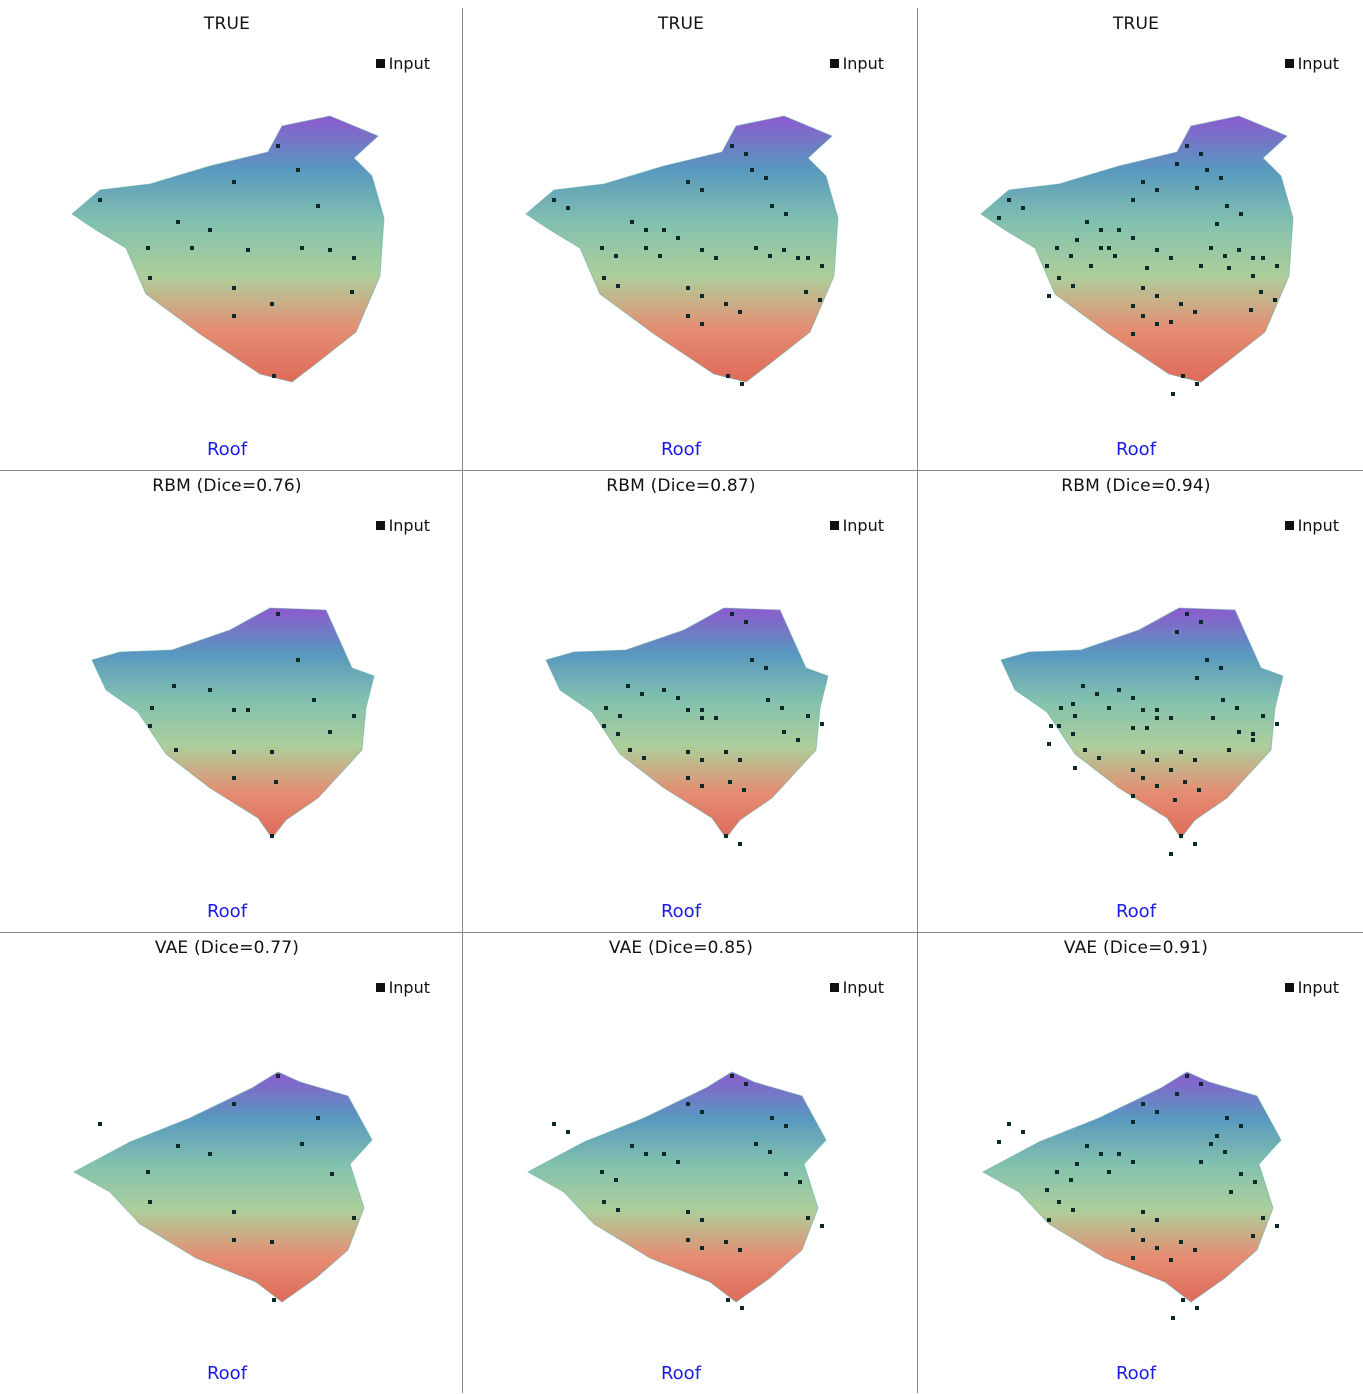  What do you see at coordinates (681, 1163) in the screenshot?
I see `panel-vae-2: VAE (Dice=0.85) Input Roof` at bounding box center [681, 1163].